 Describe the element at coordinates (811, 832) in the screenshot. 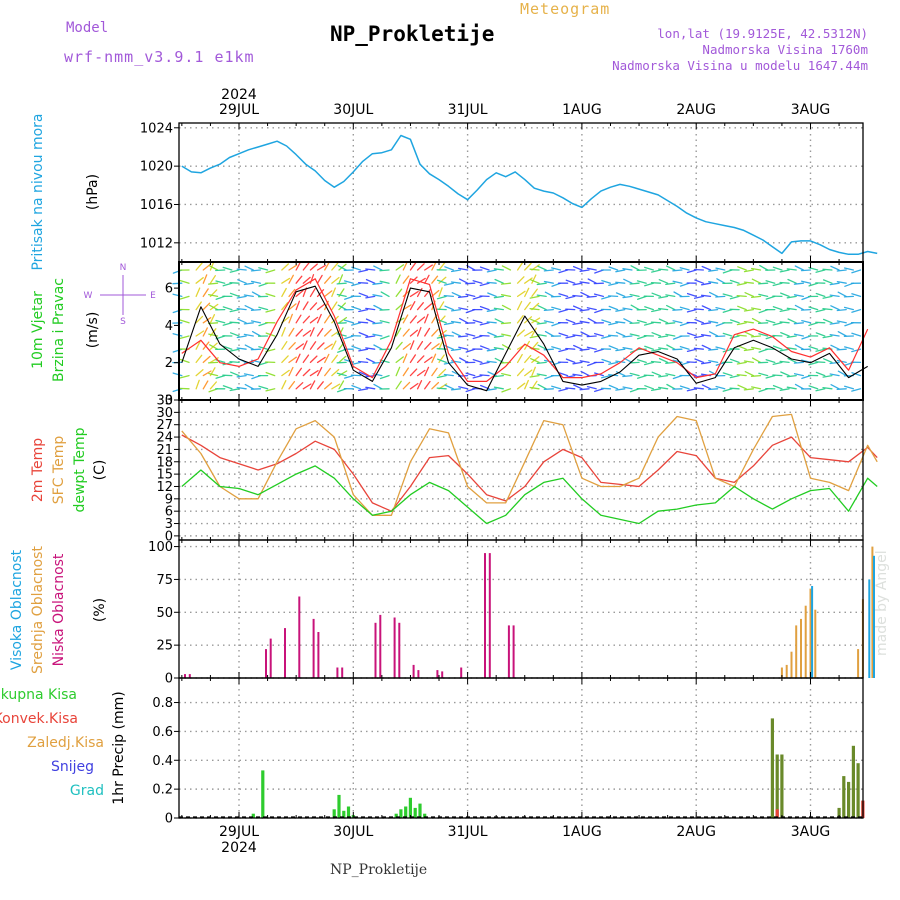

I see `bottom-day-label: 3AUG` at that location.